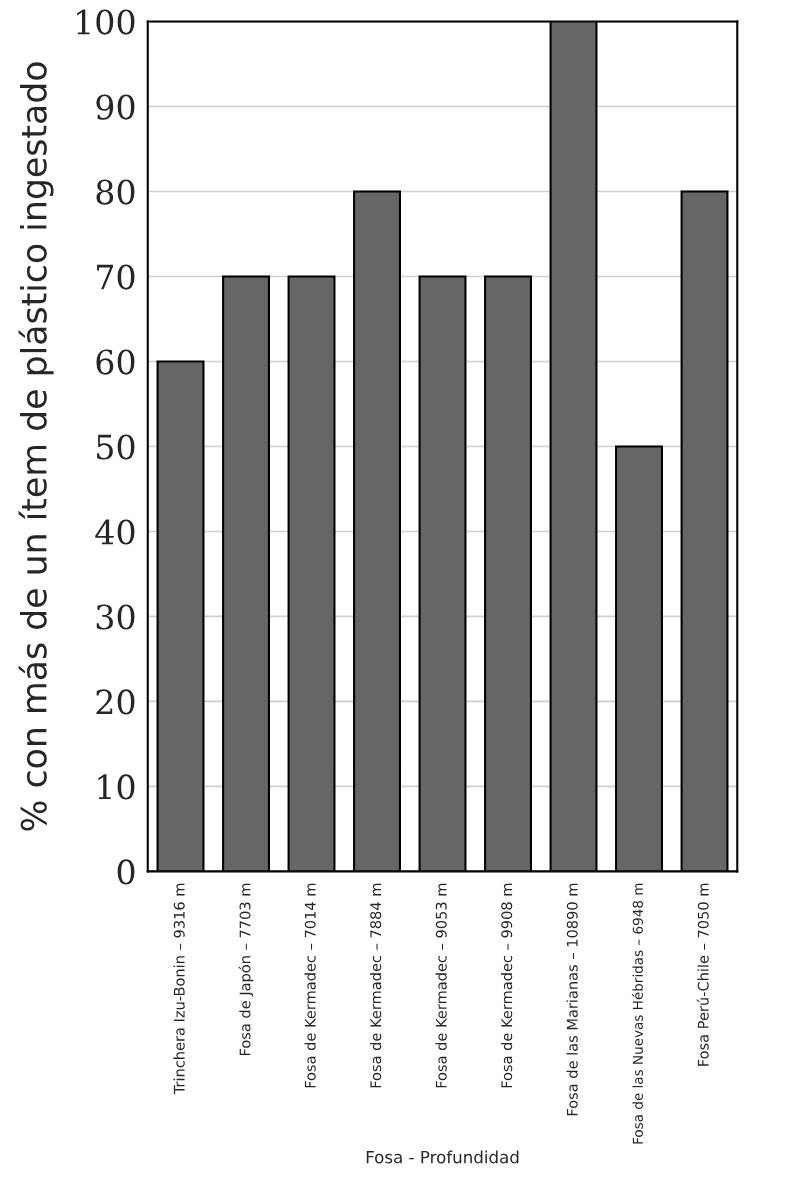 The height and width of the screenshot is (1197, 786). What do you see at coordinates (126, 872) in the screenshot?
I see `y-tick-label: 0` at bounding box center [126, 872].